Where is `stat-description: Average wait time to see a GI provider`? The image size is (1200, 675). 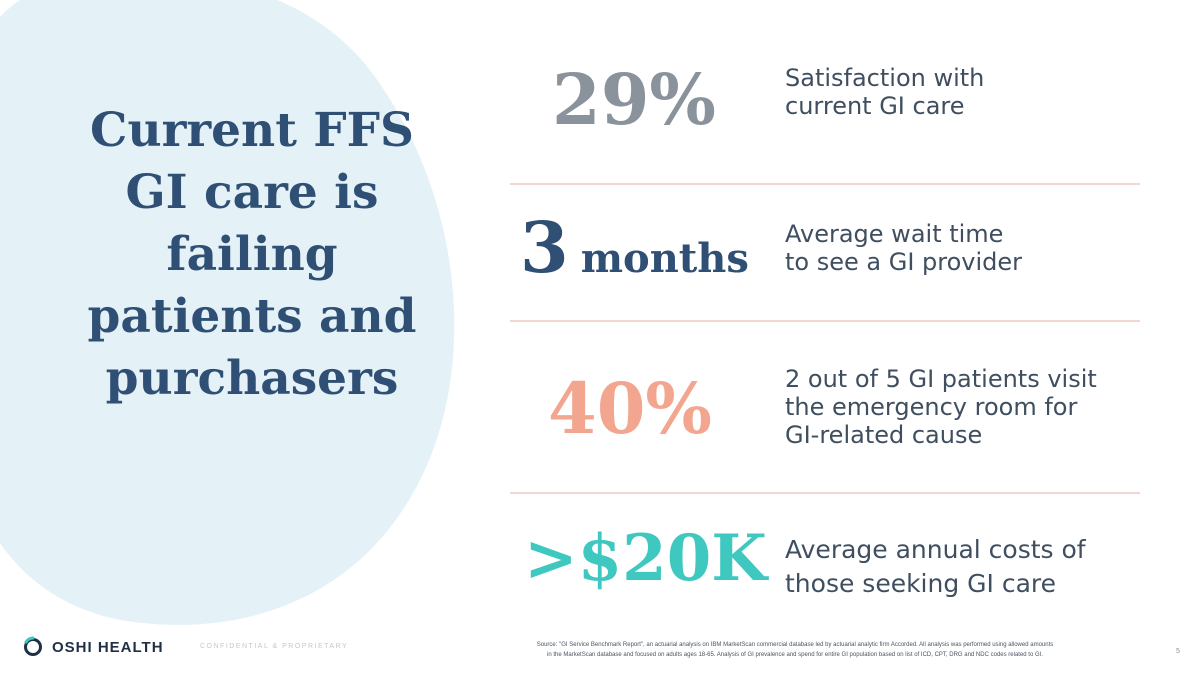 stat-description: Average wait time to see a GI provider is located at coordinates (903, 248).